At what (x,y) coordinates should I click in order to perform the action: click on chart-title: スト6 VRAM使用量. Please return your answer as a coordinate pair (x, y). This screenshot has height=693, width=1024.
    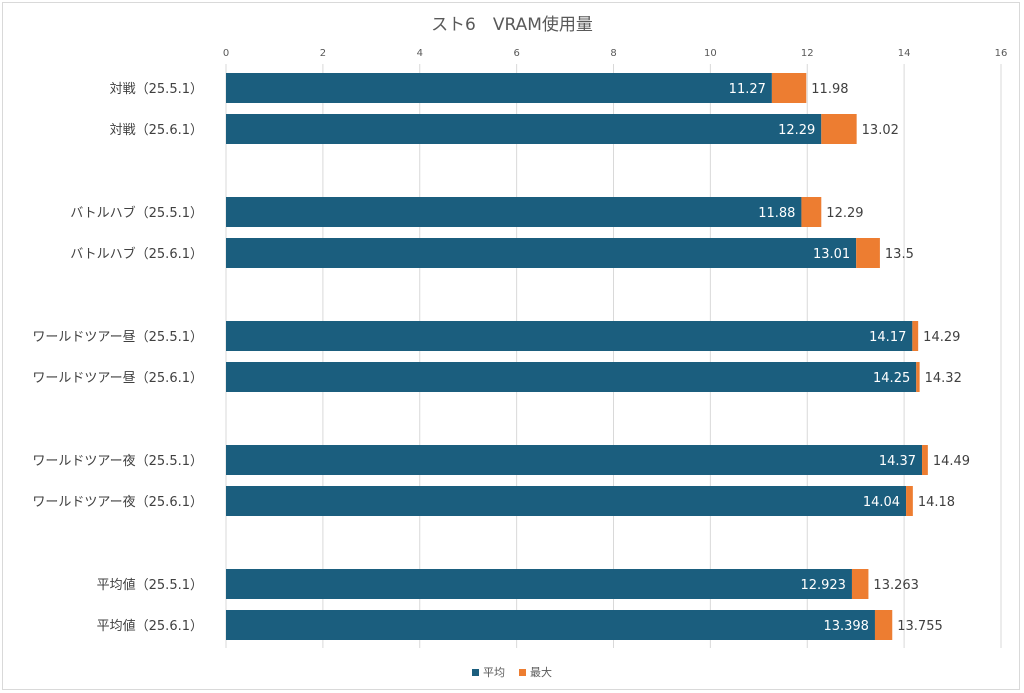
    Looking at the image, I should click on (512, 25).